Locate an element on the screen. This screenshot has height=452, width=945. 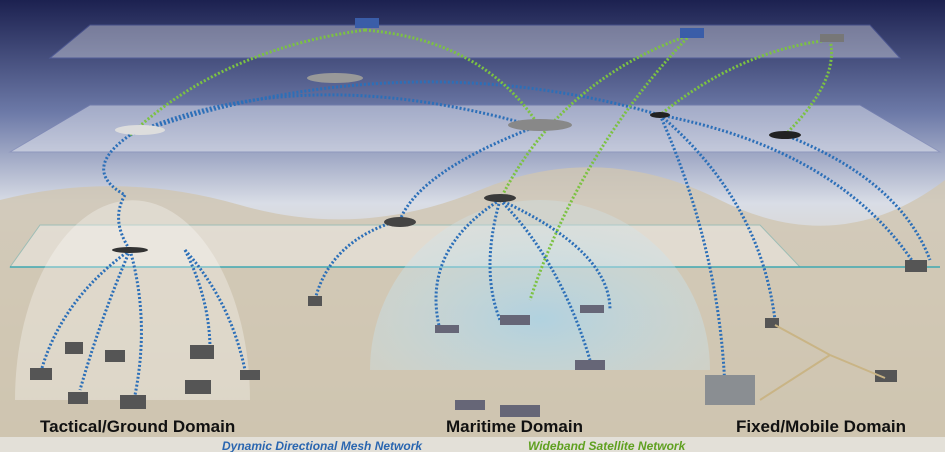
space-layer is located at coordinates (475, 41).